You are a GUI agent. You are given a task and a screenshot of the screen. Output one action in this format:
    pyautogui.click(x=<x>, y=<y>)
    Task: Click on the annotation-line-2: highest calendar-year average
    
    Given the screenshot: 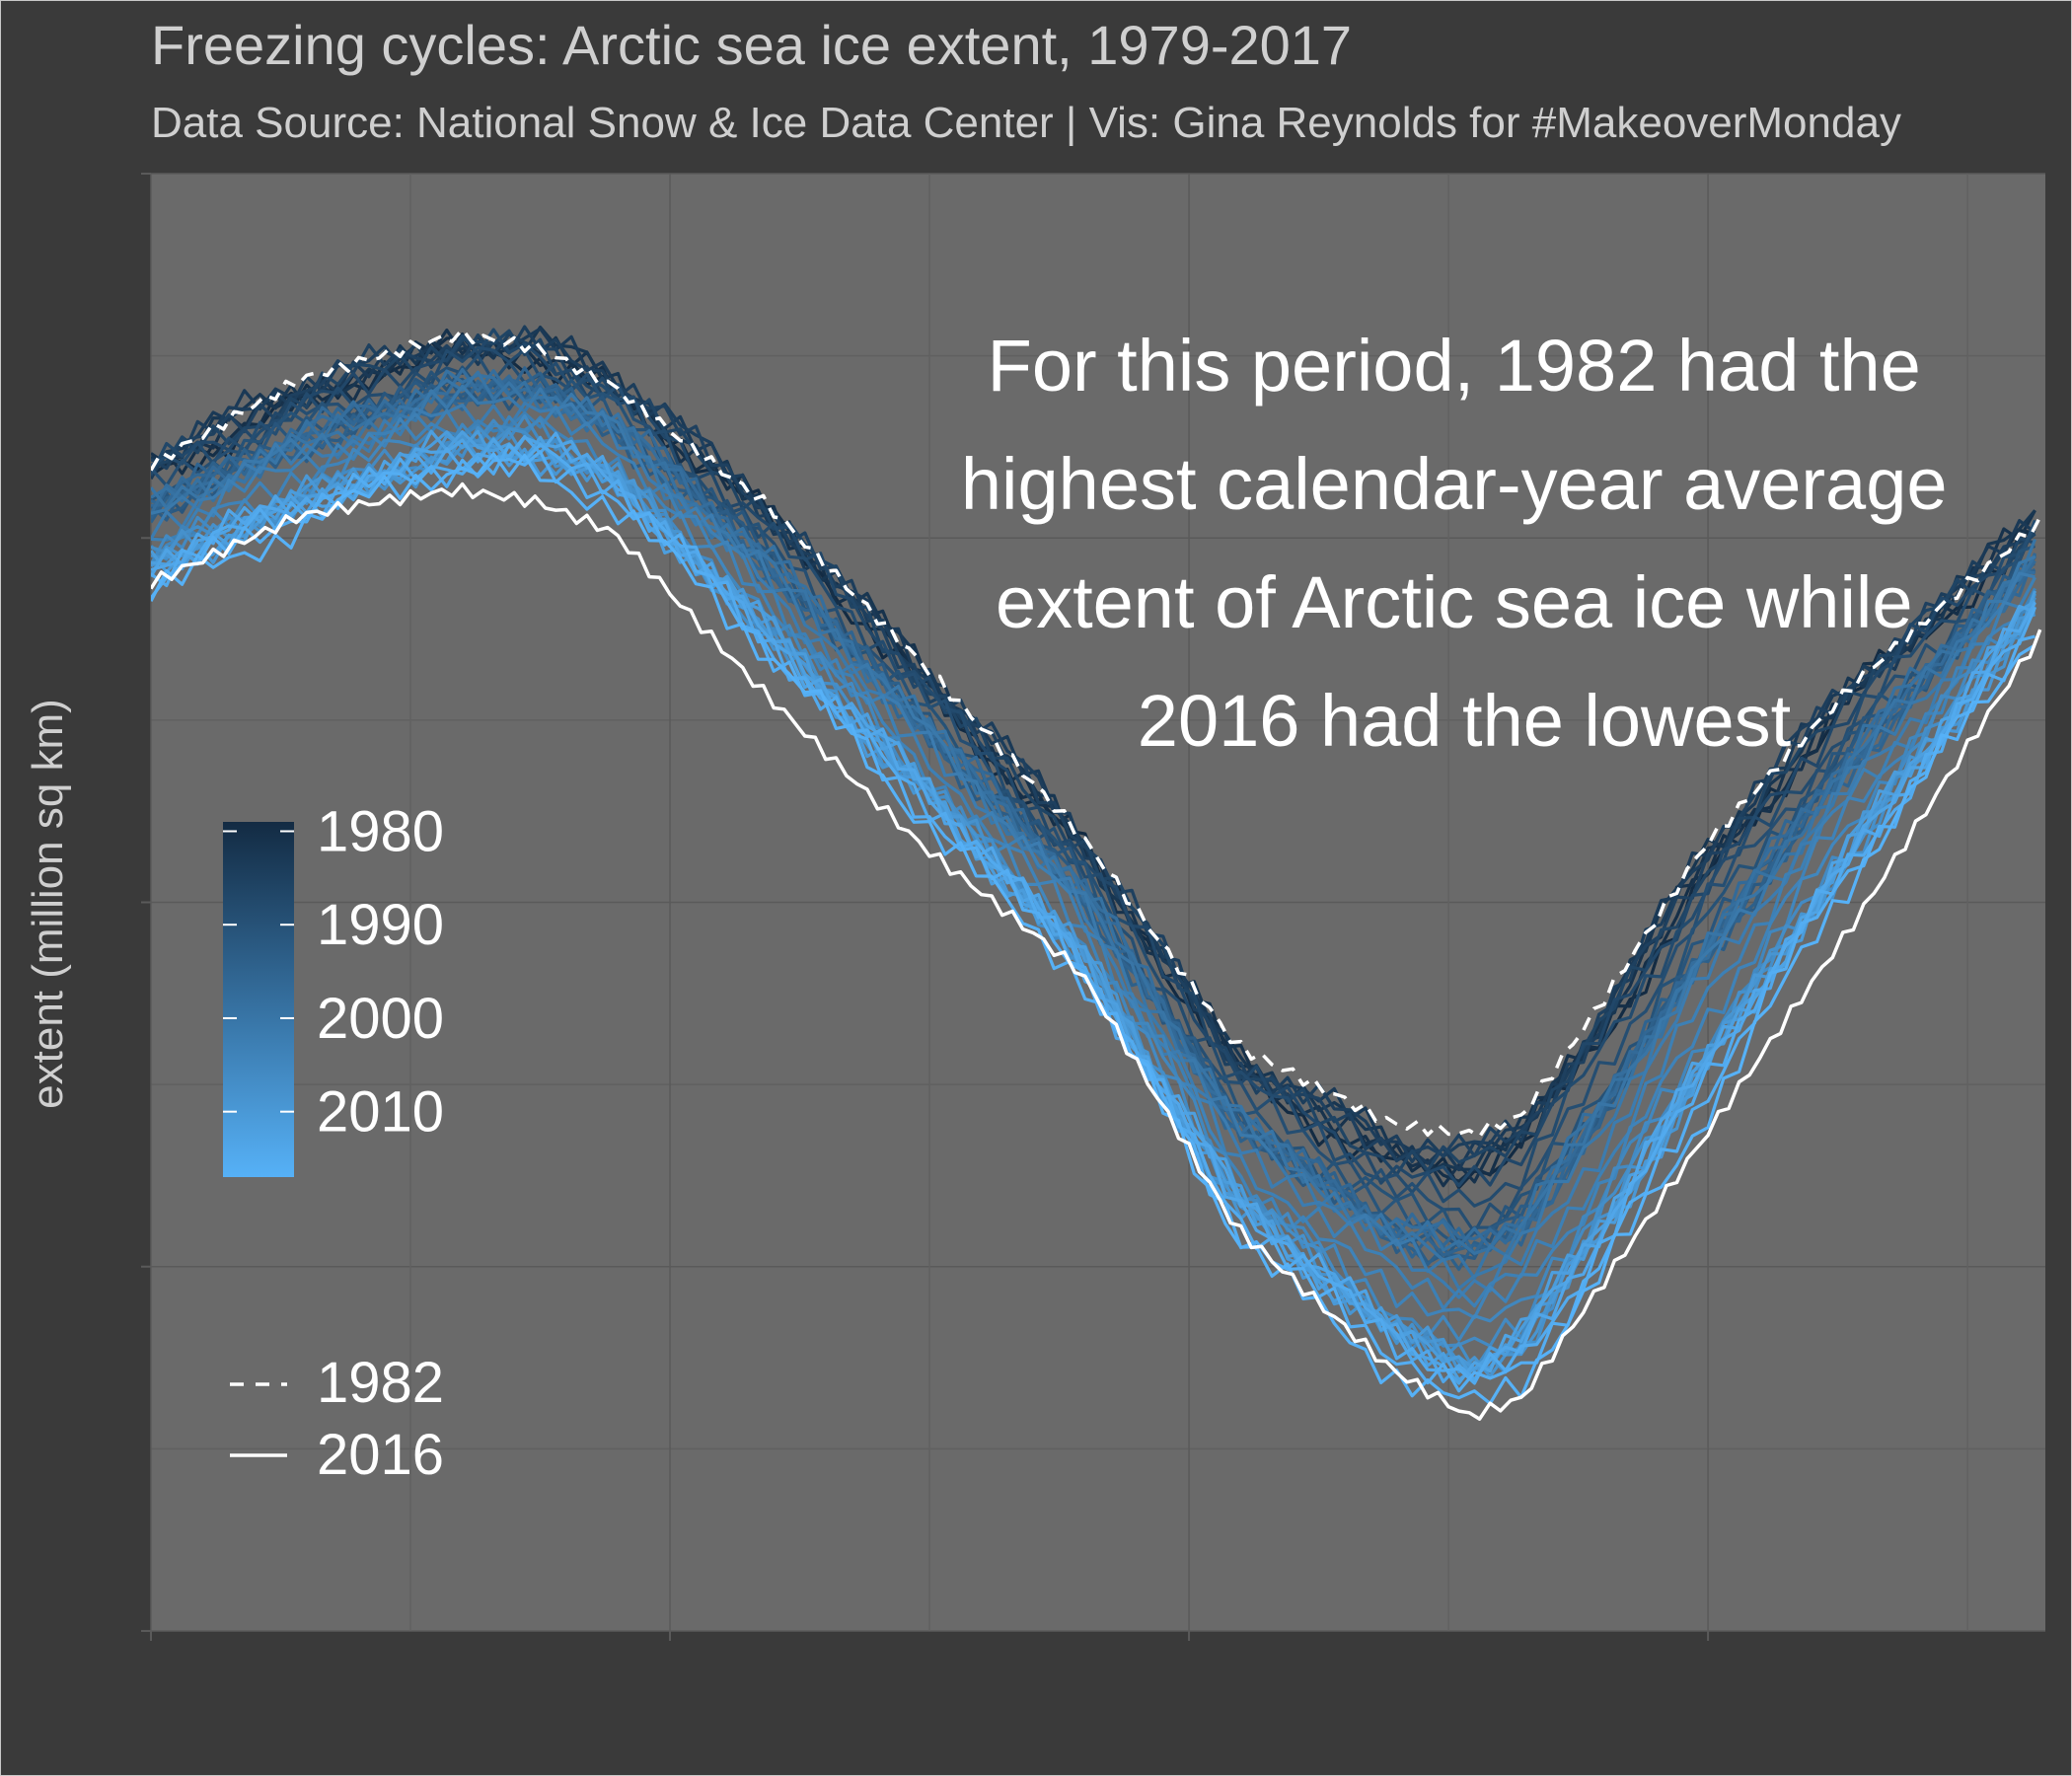 What is the action you would take?
    pyautogui.click(x=1454, y=484)
    